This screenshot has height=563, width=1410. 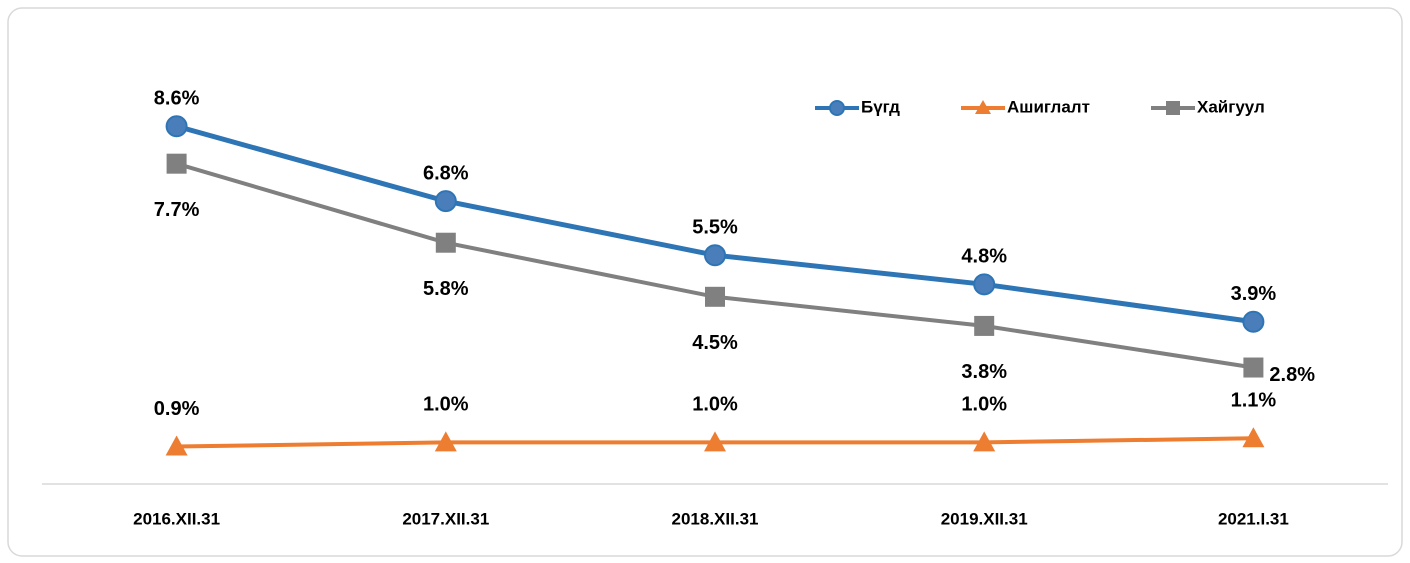 What do you see at coordinates (984, 257) in the screenshot?
I see `data-label: 4.8%` at bounding box center [984, 257].